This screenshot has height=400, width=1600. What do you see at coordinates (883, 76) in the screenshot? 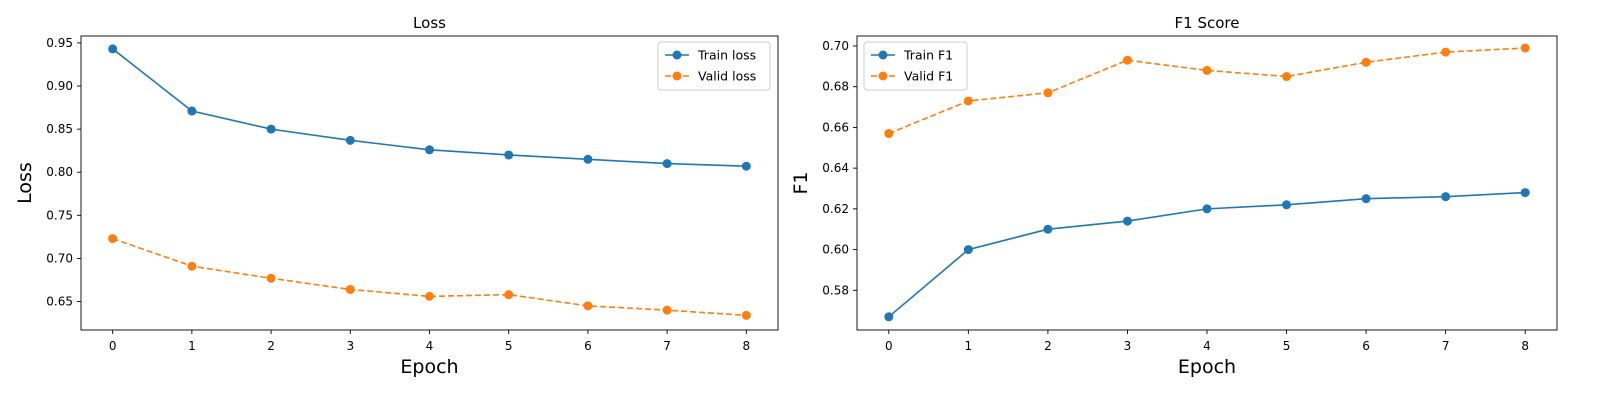
I see `f1-score-legend-marker-valid-f1` at bounding box center [883, 76].